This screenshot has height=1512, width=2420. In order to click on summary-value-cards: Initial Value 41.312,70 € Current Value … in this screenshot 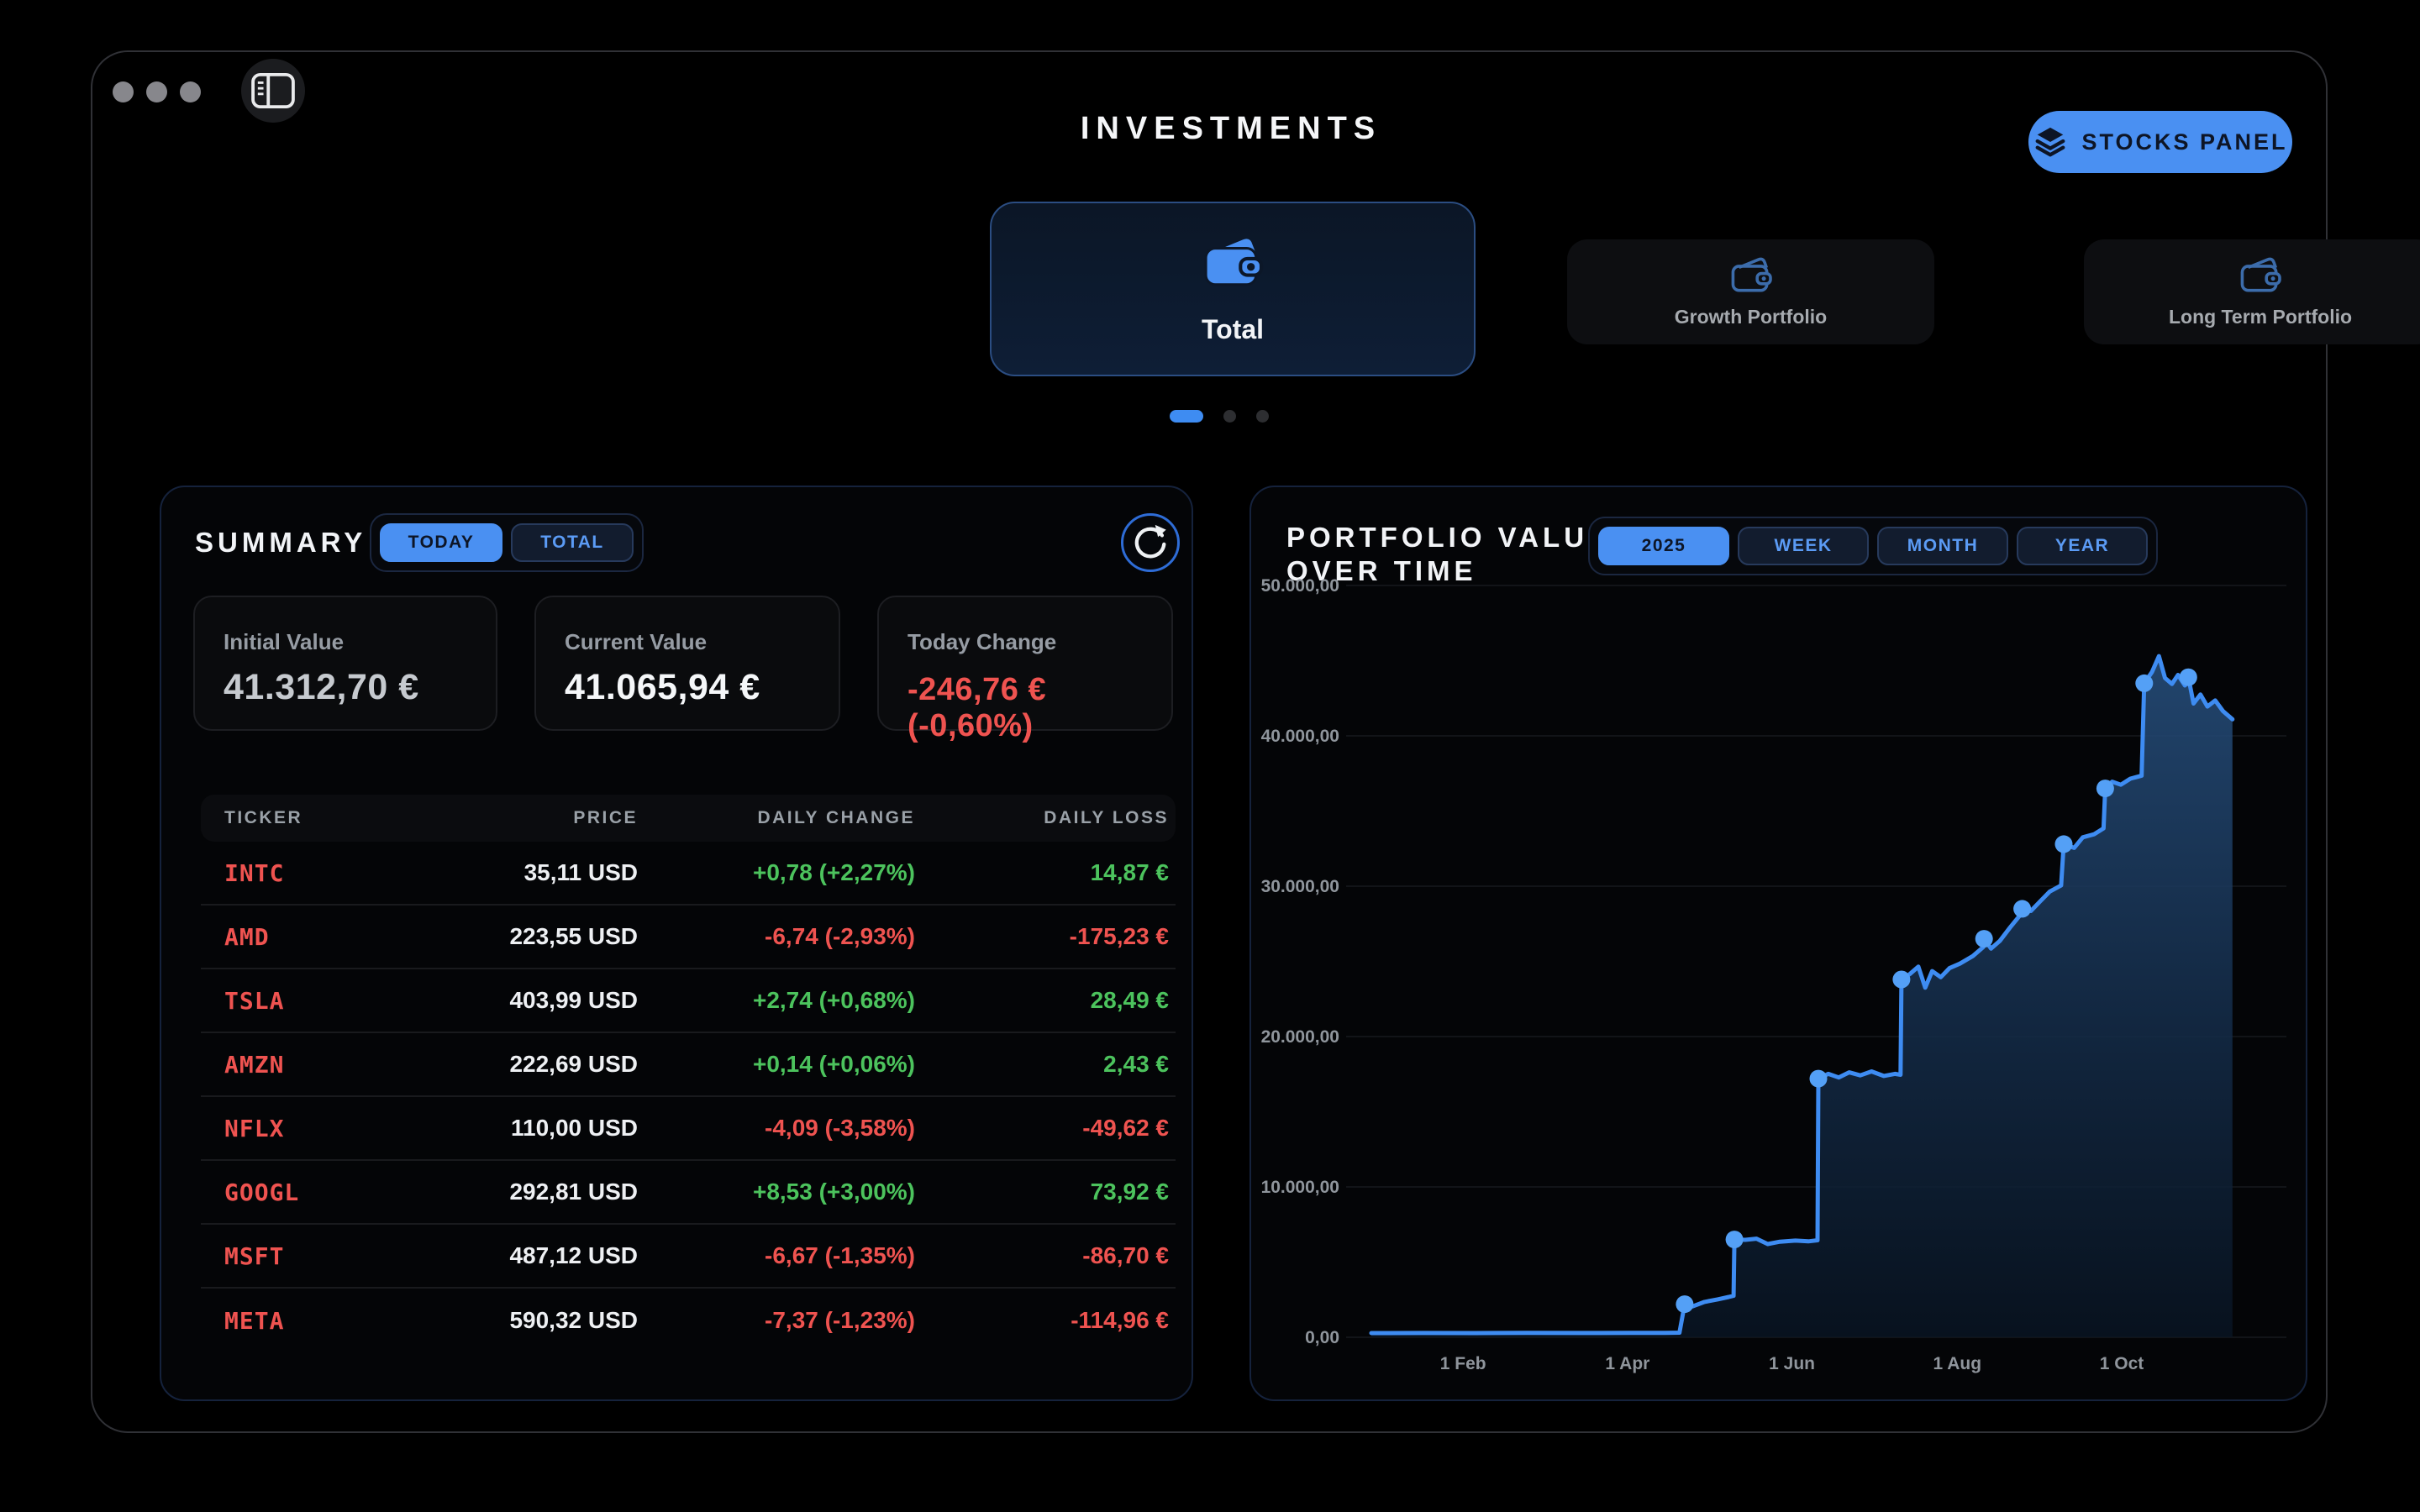, I will do `click(683, 669)`.